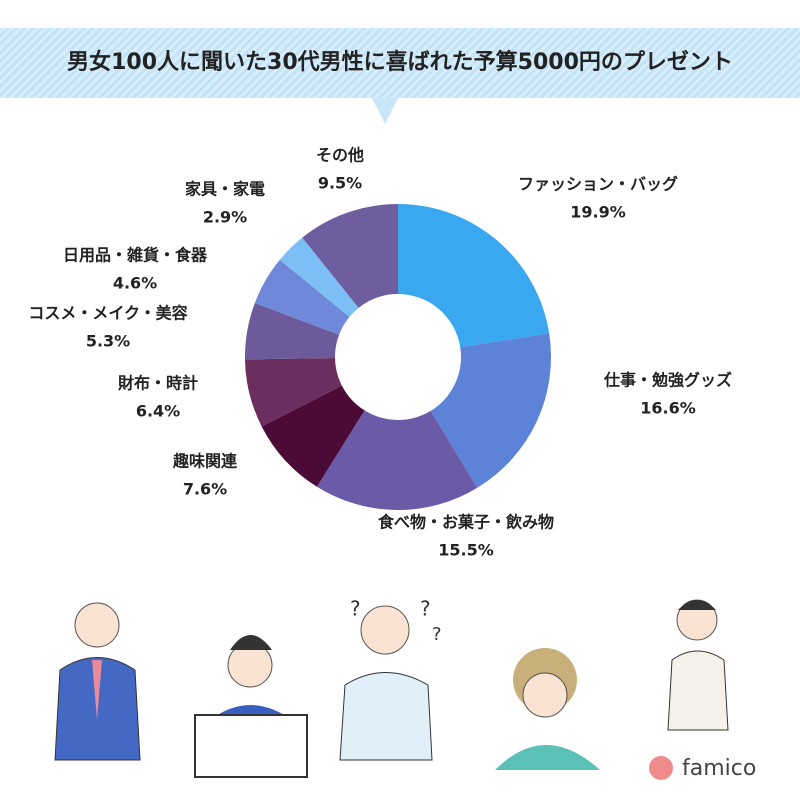 This screenshot has height=800, width=800. What do you see at coordinates (340, 183) in the screenshot?
I see `slice-value-label: 9.5%` at bounding box center [340, 183].